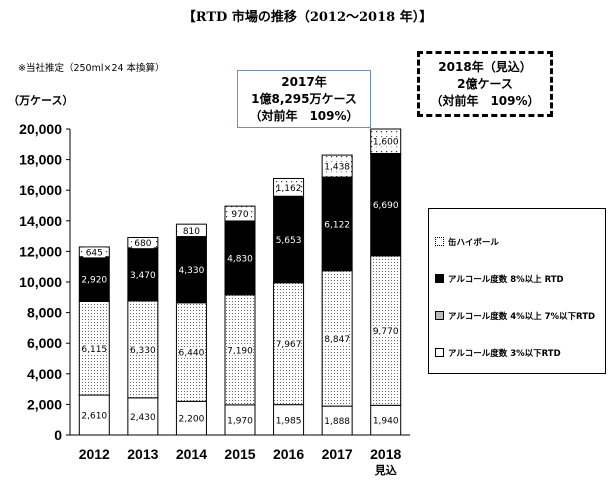  I want to click on data-label: 1,940, so click(386, 422).